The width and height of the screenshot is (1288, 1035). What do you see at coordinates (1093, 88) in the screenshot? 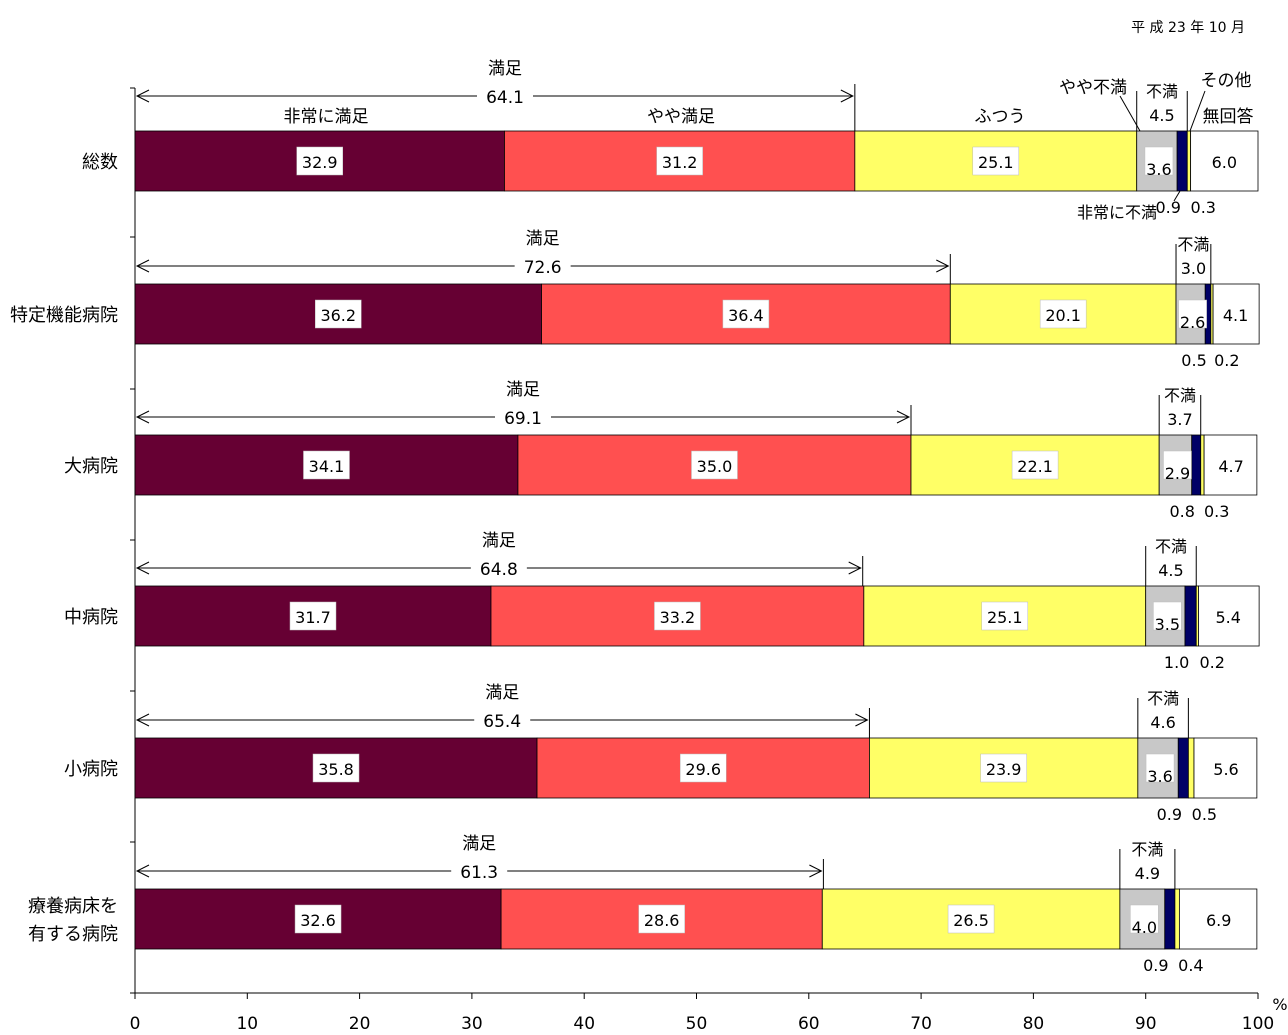
I see `series-label-yaya-fuman: やや不満` at bounding box center [1093, 88].